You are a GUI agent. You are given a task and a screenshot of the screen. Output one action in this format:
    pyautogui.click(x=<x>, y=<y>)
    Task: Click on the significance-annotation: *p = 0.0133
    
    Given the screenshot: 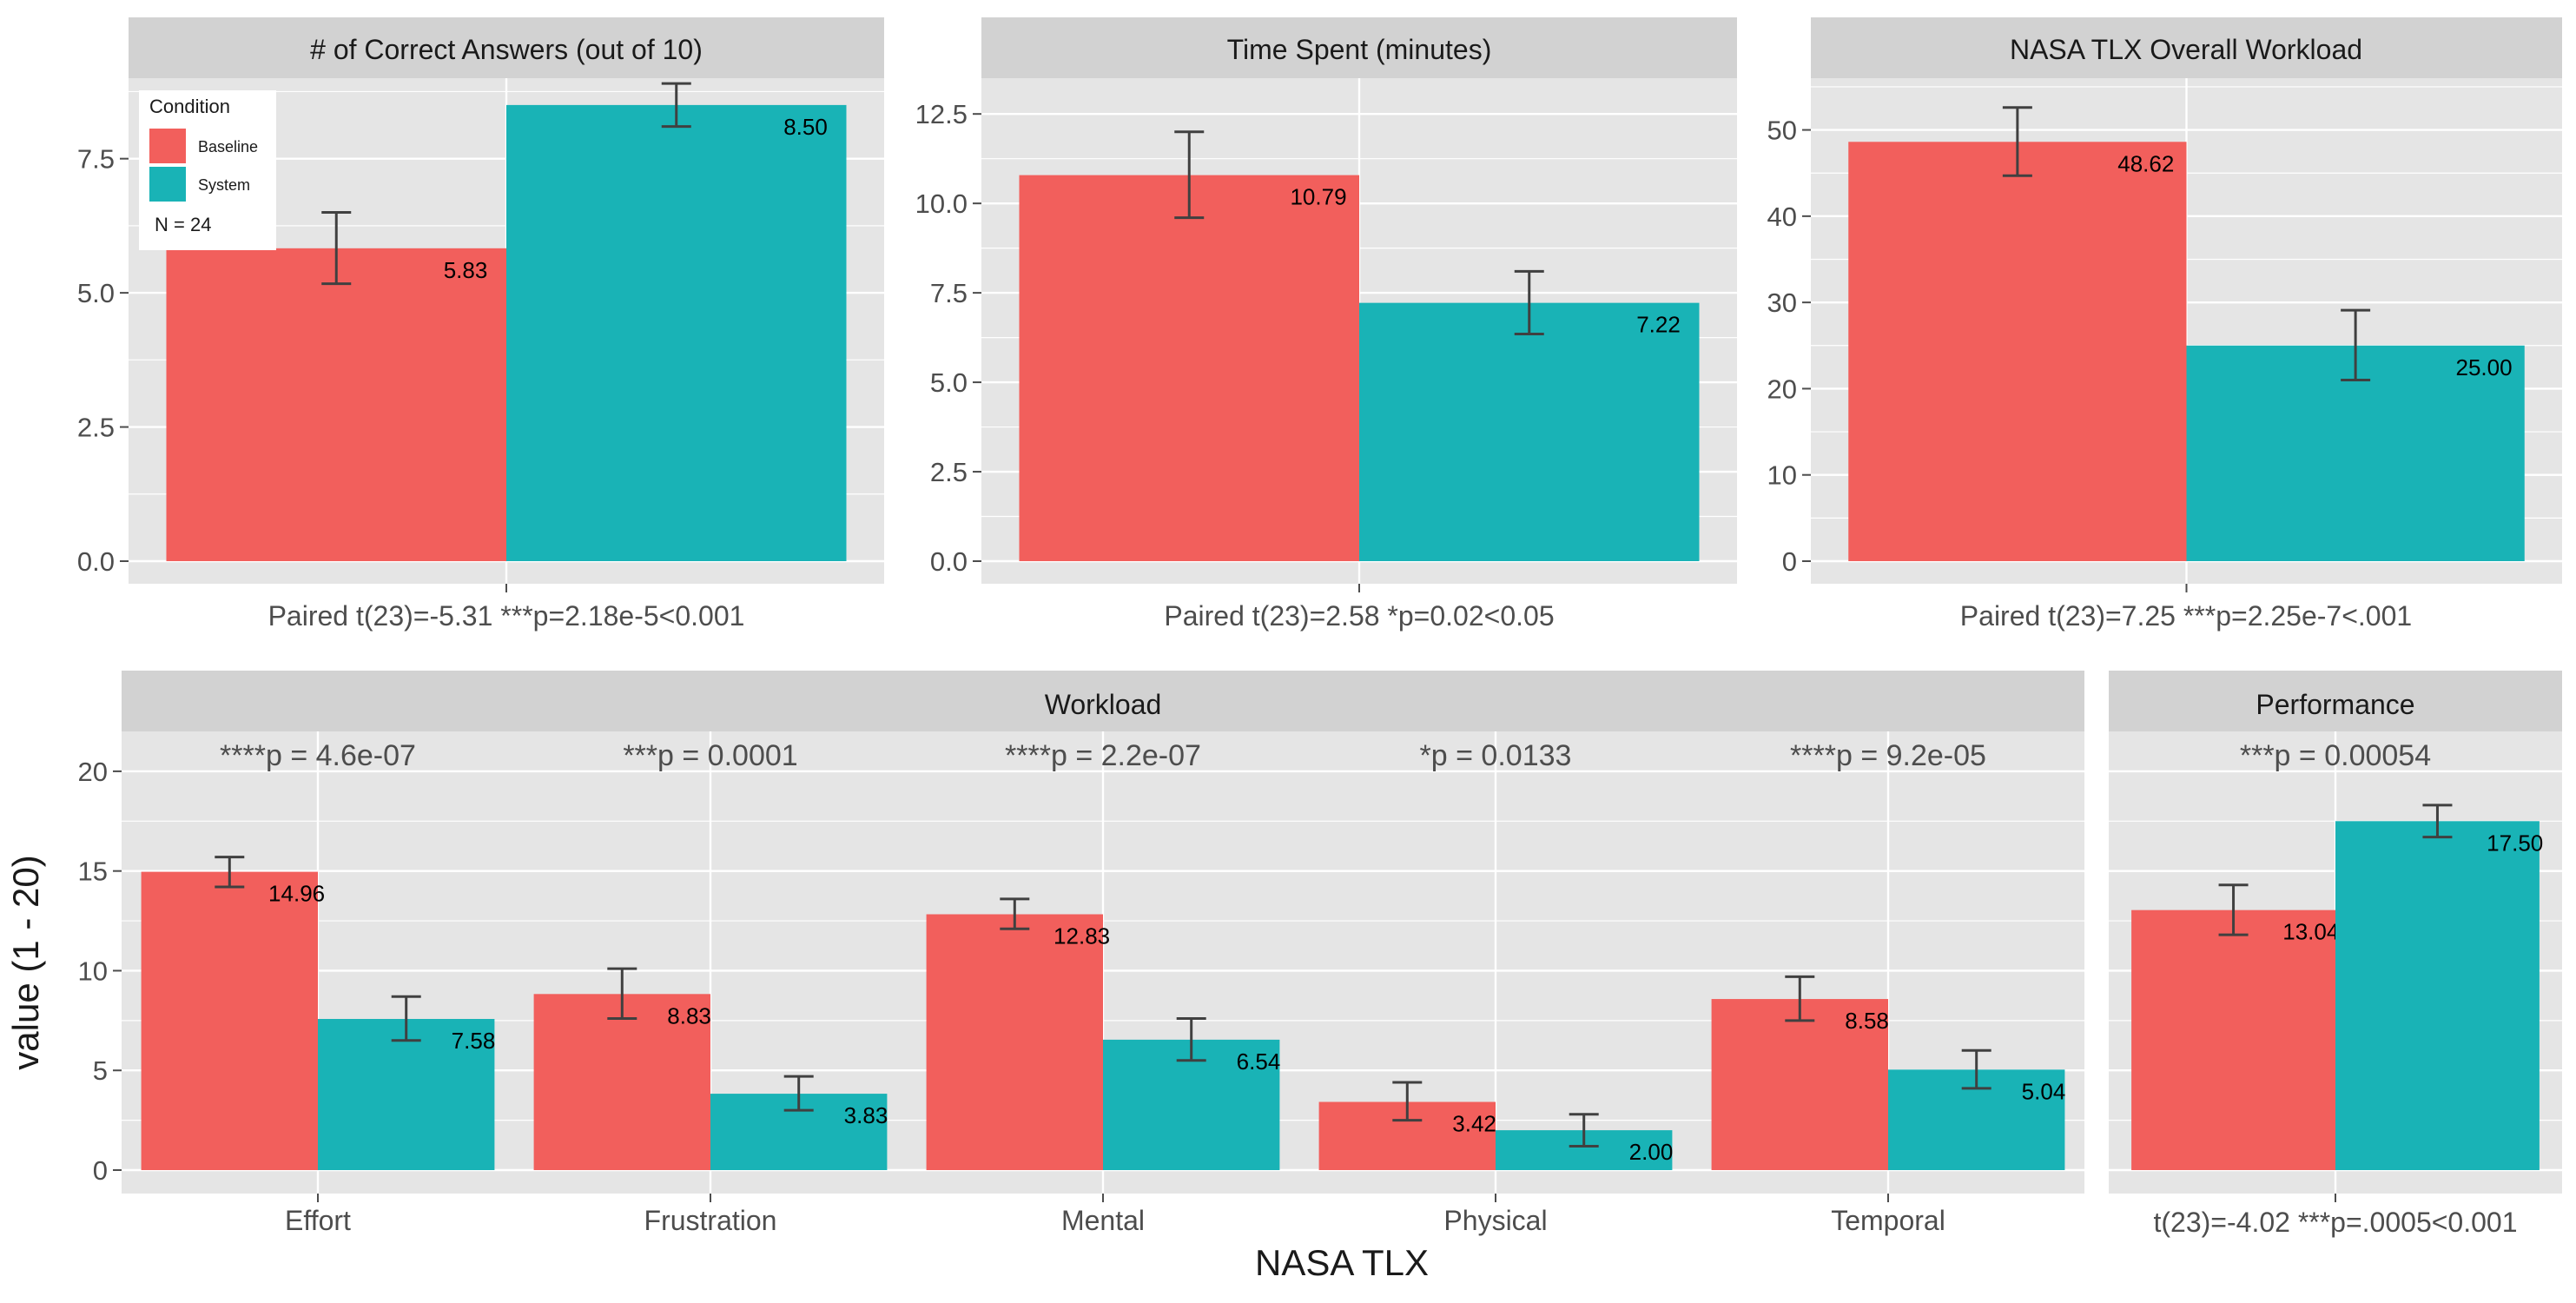 What is the action you would take?
    pyautogui.click(x=1496, y=755)
    